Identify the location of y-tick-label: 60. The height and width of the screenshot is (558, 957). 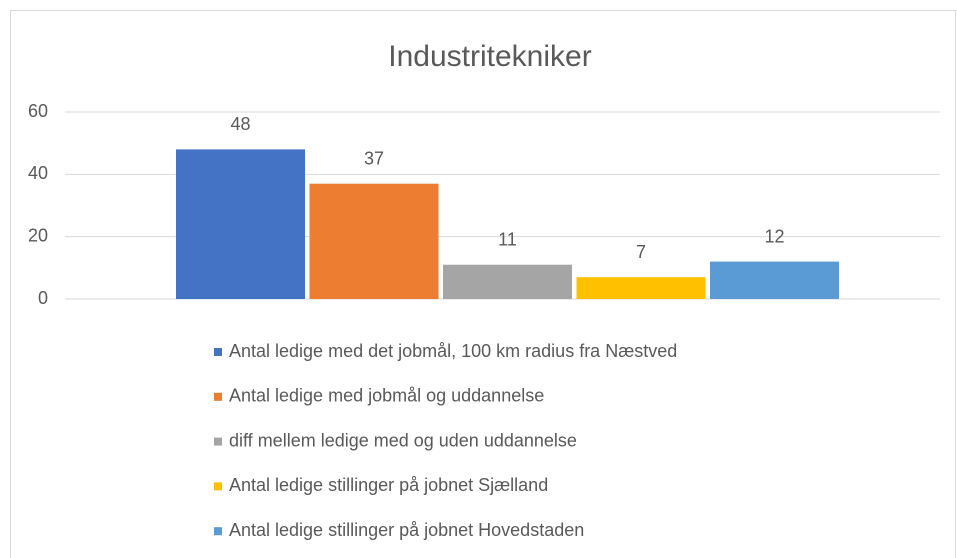
(38, 111).